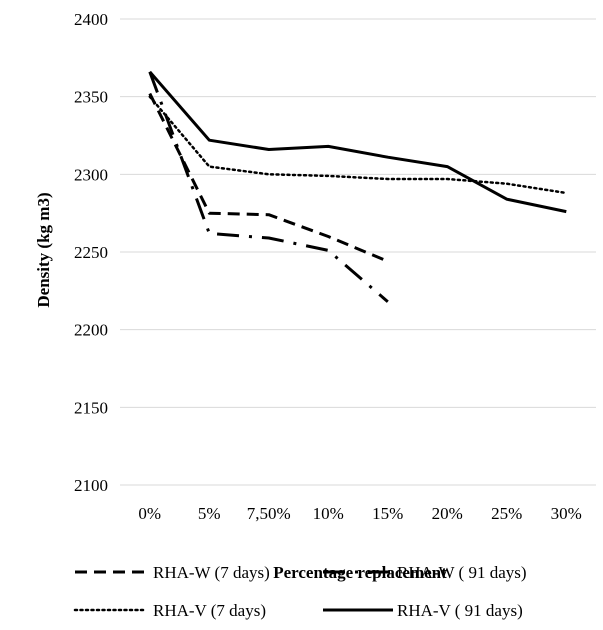 The width and height of the screenshot is (603, 630). What do you see at coordinates (91, 330) in the screenshot?
I see `y-tick-label: 2200` at bounding box center [91, 330].